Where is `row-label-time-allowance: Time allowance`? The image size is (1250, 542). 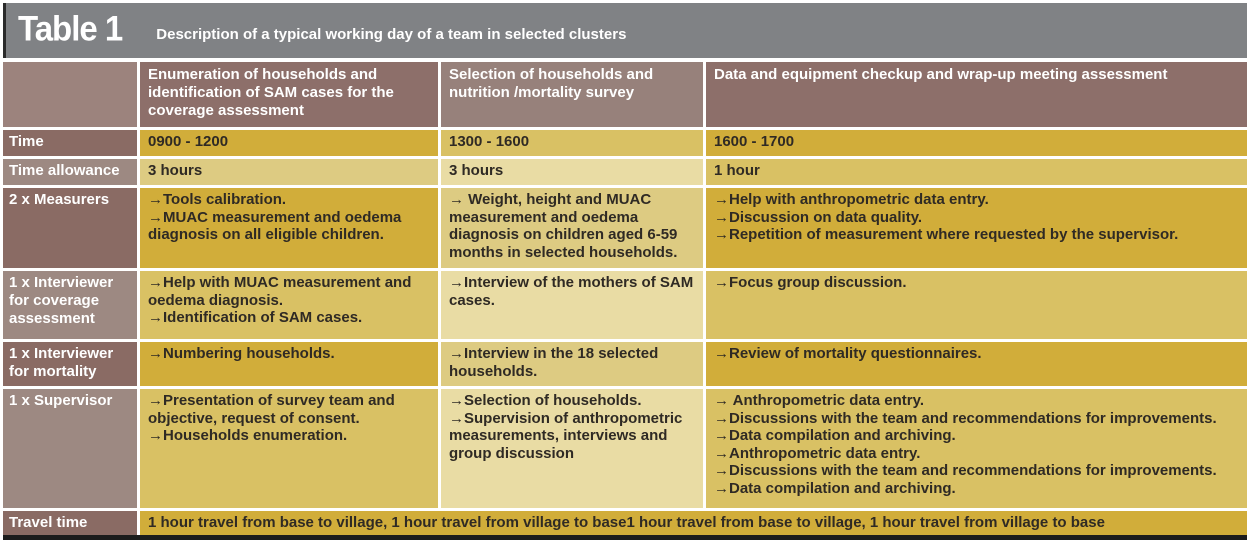
row-label-time-allowance: Time allowance is located at coordinates (70, 172).